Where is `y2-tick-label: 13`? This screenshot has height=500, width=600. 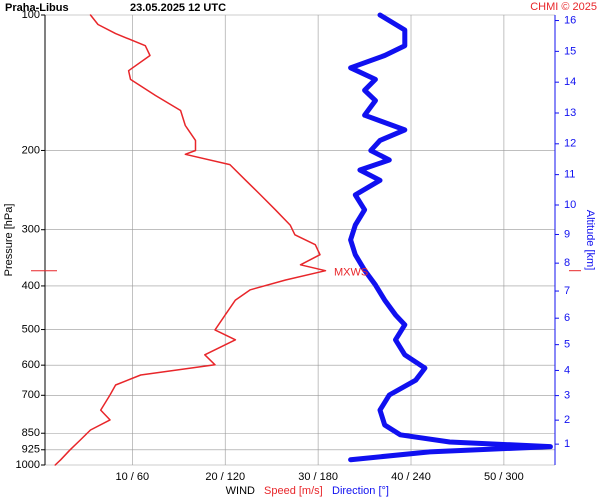
y2-tick-label: 13 is located at coordinates (570, 113).